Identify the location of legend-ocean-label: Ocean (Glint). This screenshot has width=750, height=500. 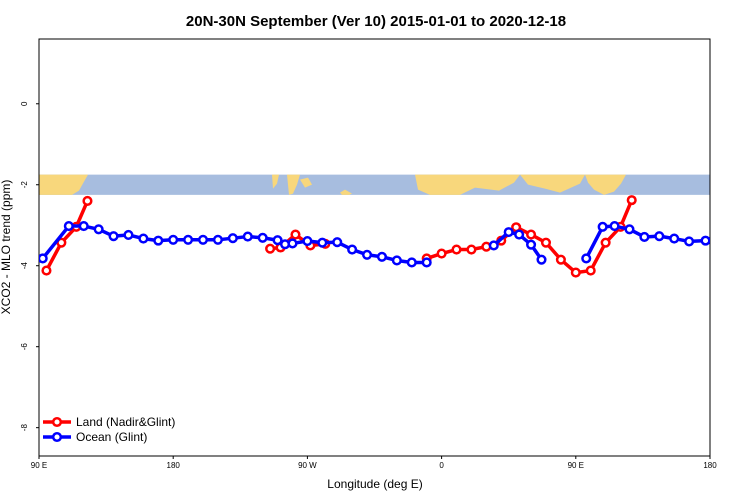
(111, 437).